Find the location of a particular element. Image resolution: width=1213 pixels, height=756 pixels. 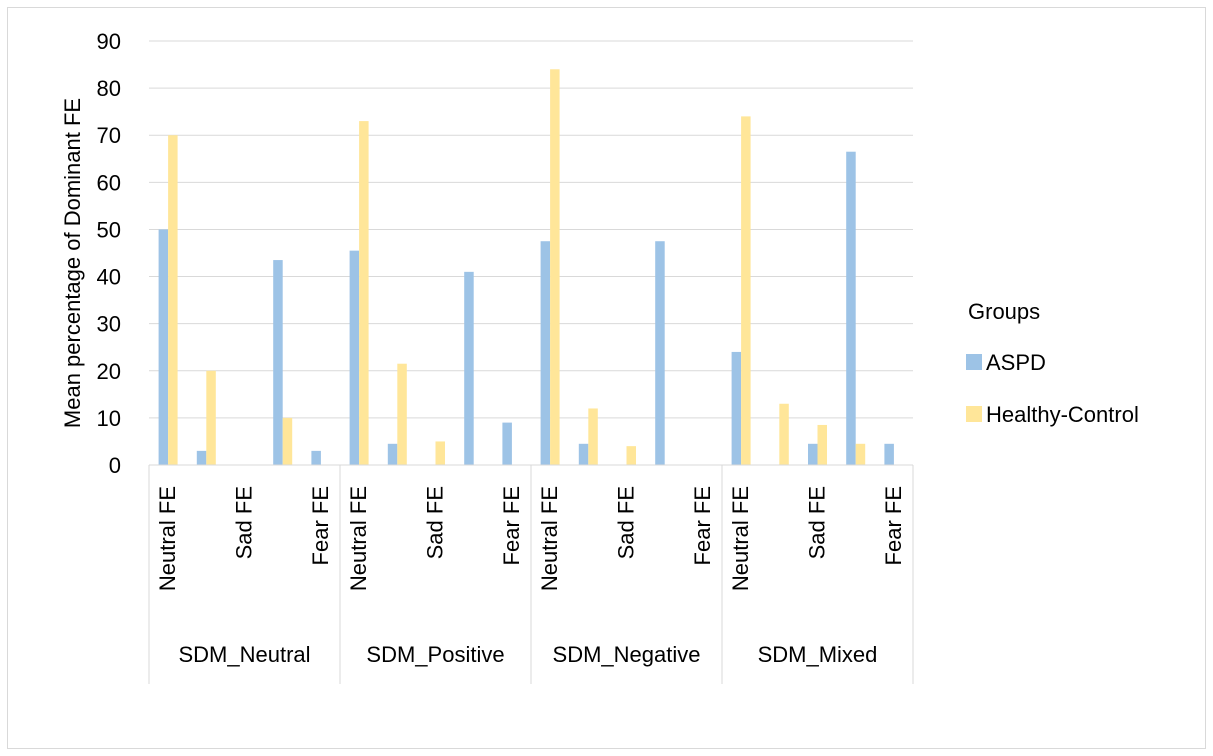

y-tick-label: 0 is located at coordinates (115, 465).